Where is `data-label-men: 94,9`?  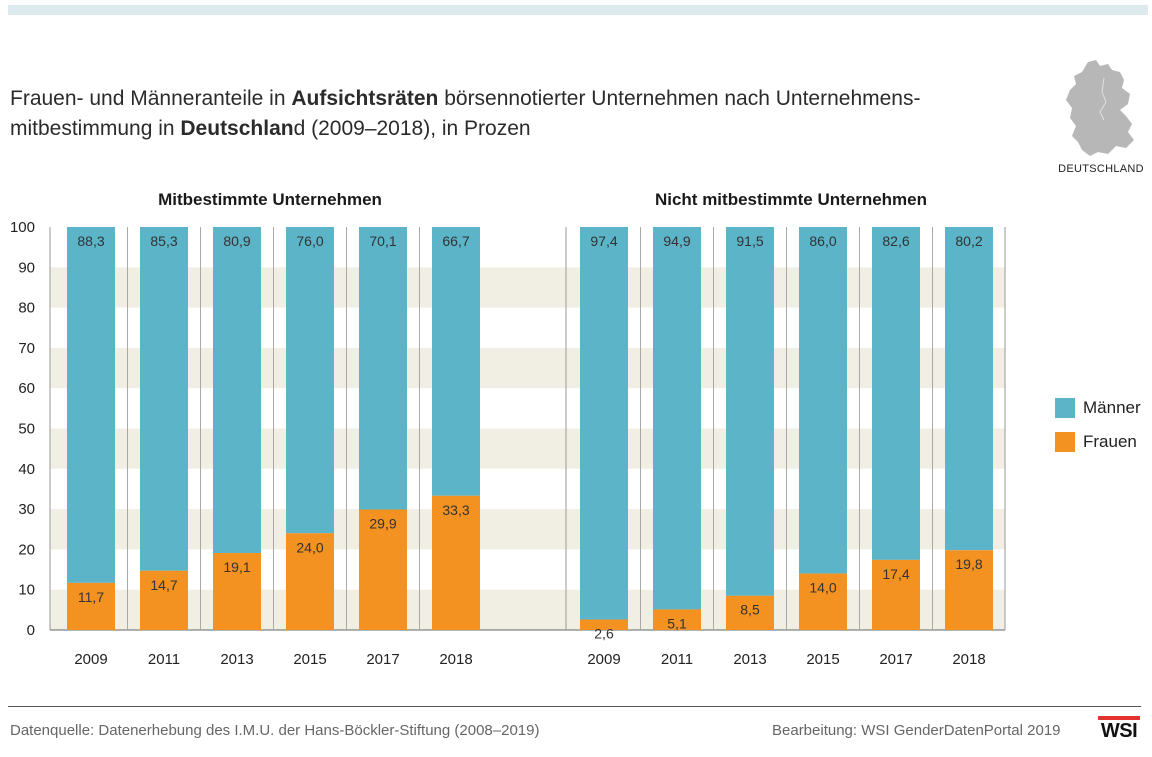
data-label-men: 94,9 is located at coordinates (676, 241).